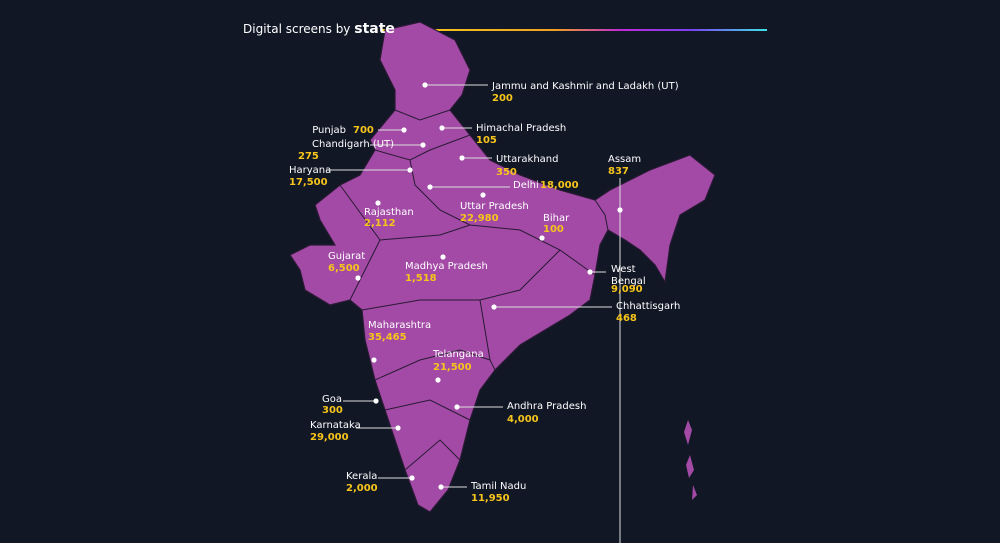  I want to click on state-value: 468, so click(626, 318).